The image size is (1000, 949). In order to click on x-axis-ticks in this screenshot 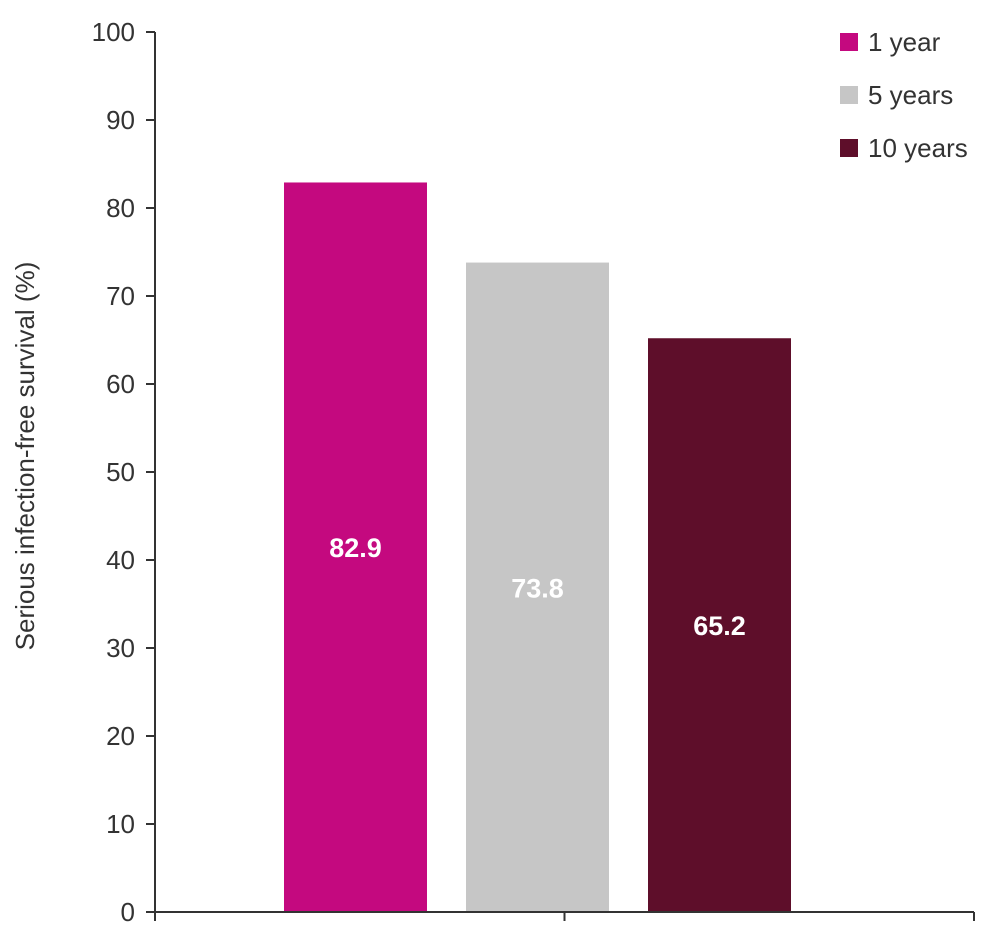, I will do `click(564, 916)`.